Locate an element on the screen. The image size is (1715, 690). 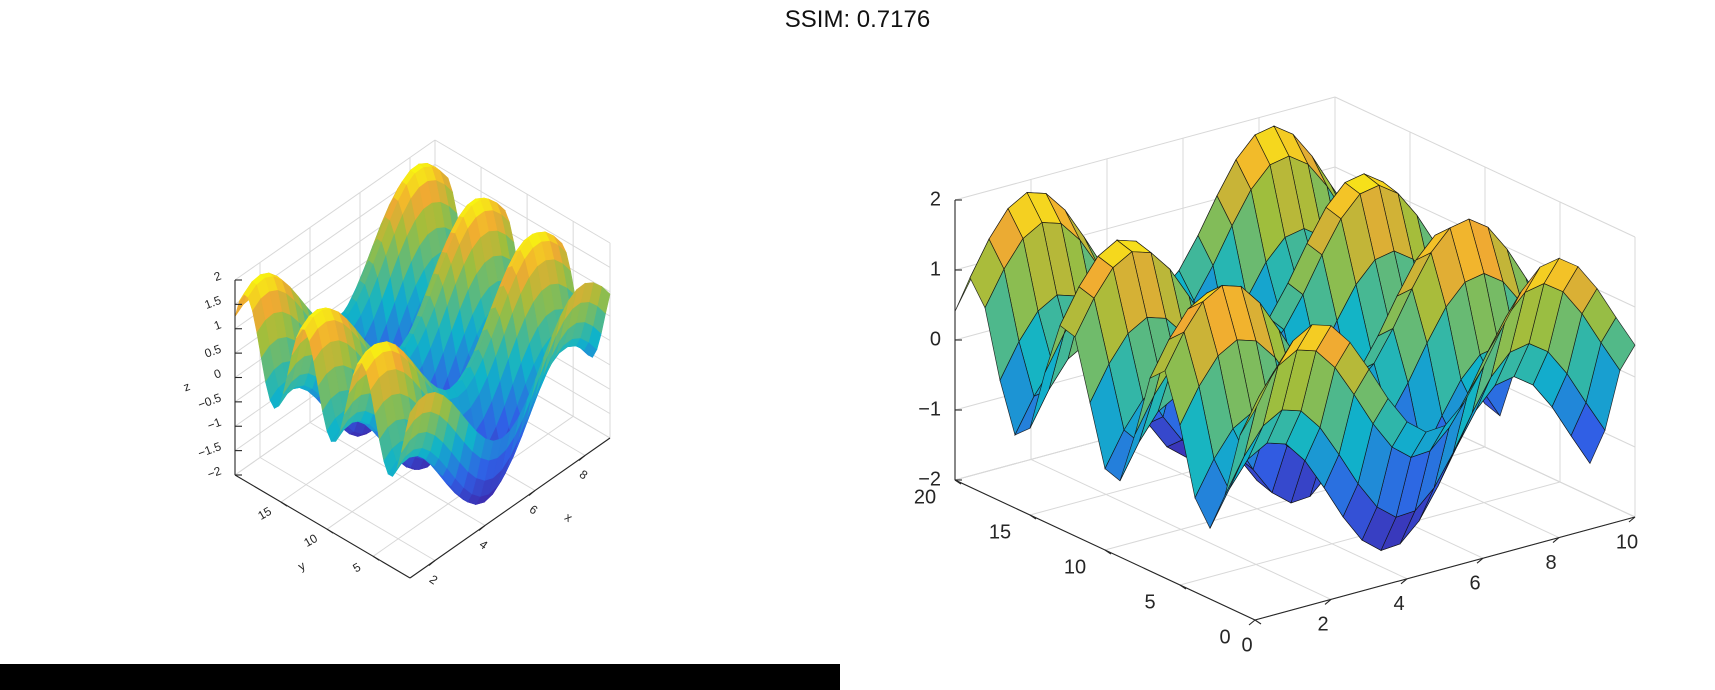
x-axis-label: x is located at coordinates (568, 517).